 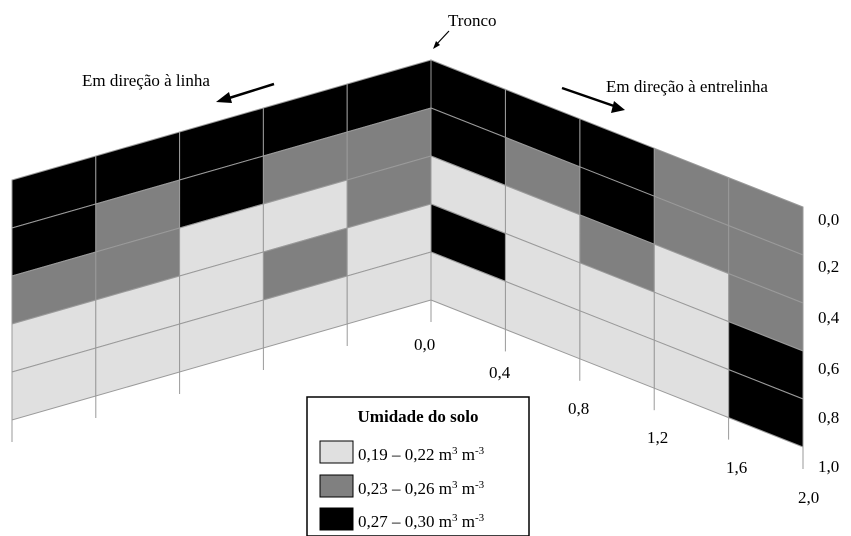 What do you see at coordinates (828, 266) in the screenshot?
I see `depth-tick-1: 0,2` at bounding box center [828, 266].